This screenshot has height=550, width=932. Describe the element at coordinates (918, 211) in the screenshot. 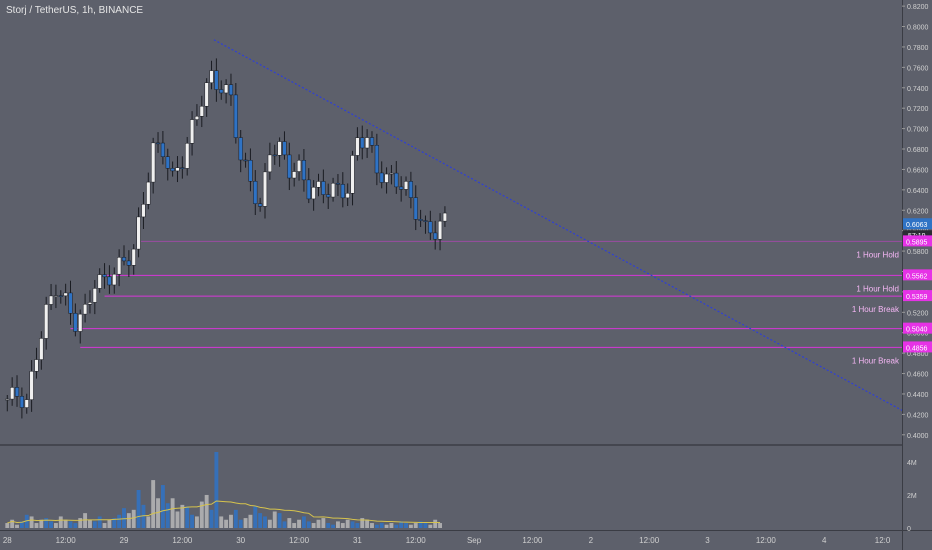

I see `price-tick-label: 0.6200` at that location.